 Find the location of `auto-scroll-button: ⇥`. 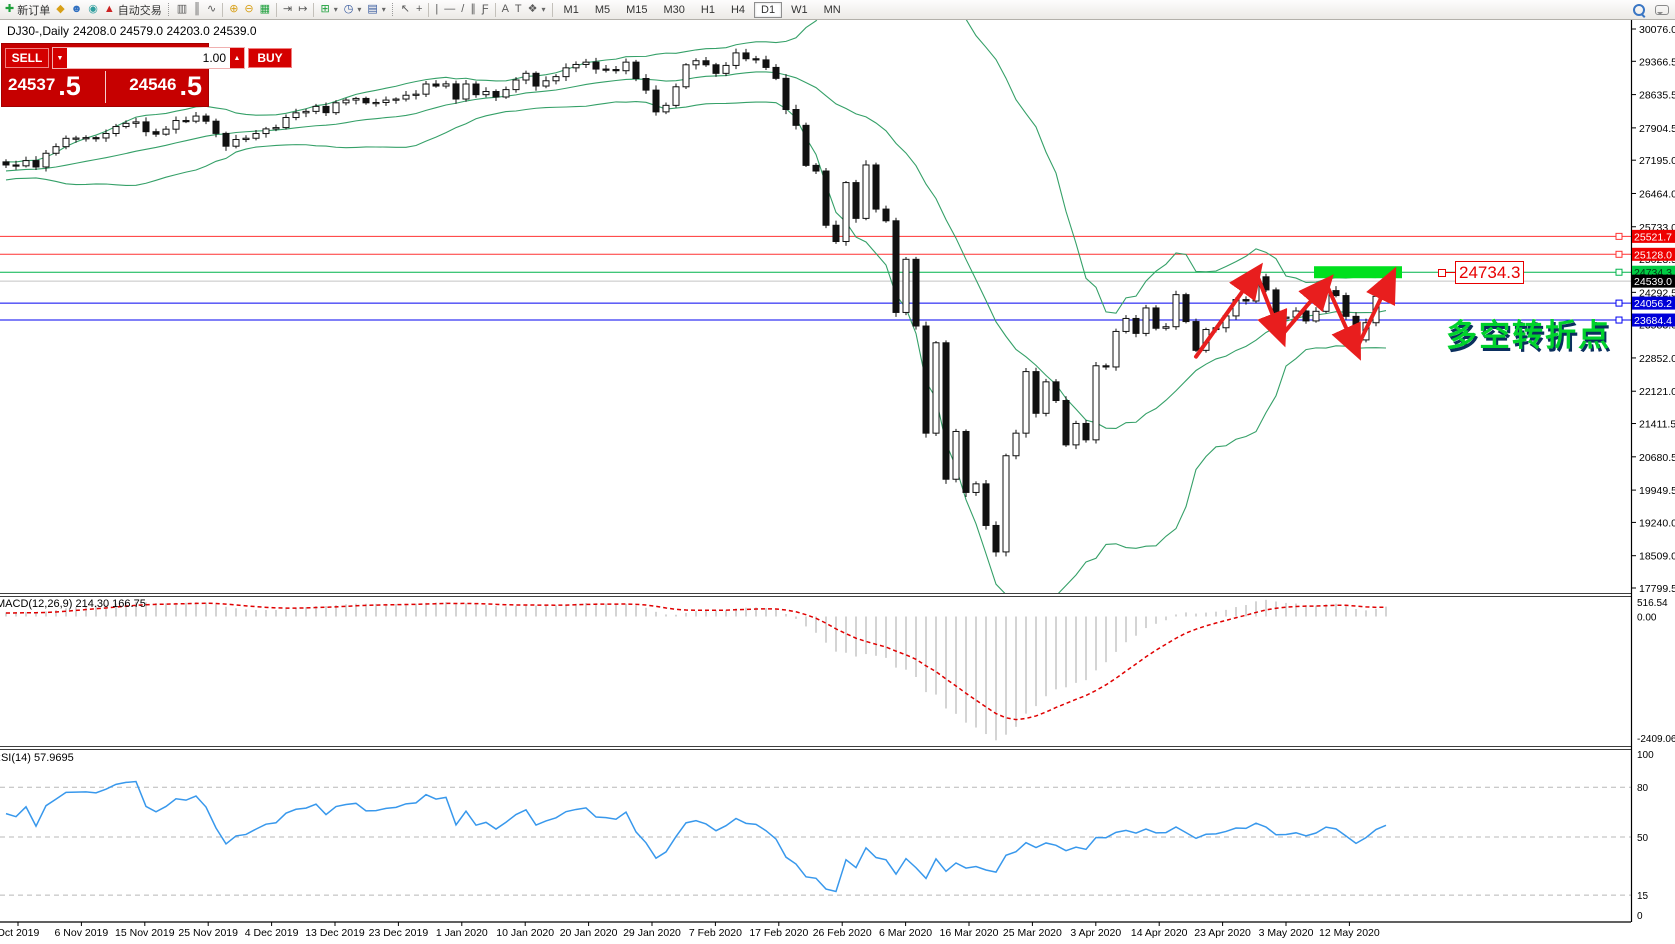

auto-scroll-button: ⇥ is located at coordinates (287, 9).